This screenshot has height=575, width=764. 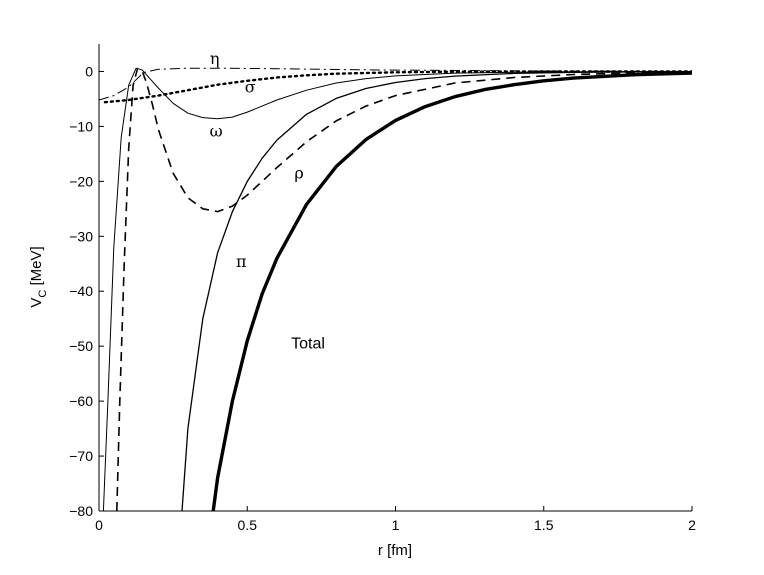 I want to click on y-tick-label: 0, so click(x=89, y=71).